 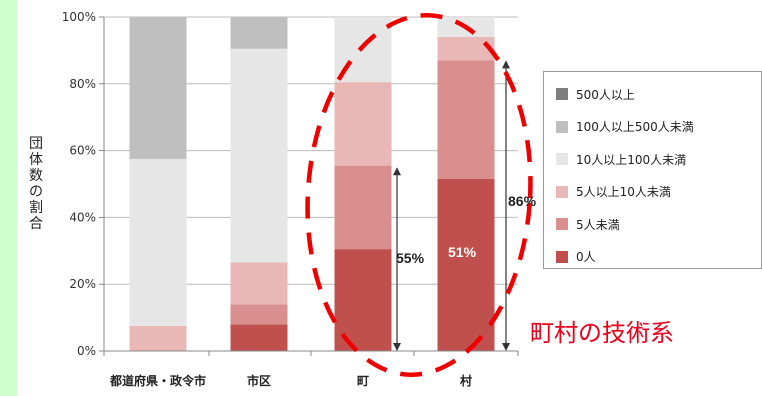 I want to click on y-tick-label: 40%, so click(x=82, y=217).